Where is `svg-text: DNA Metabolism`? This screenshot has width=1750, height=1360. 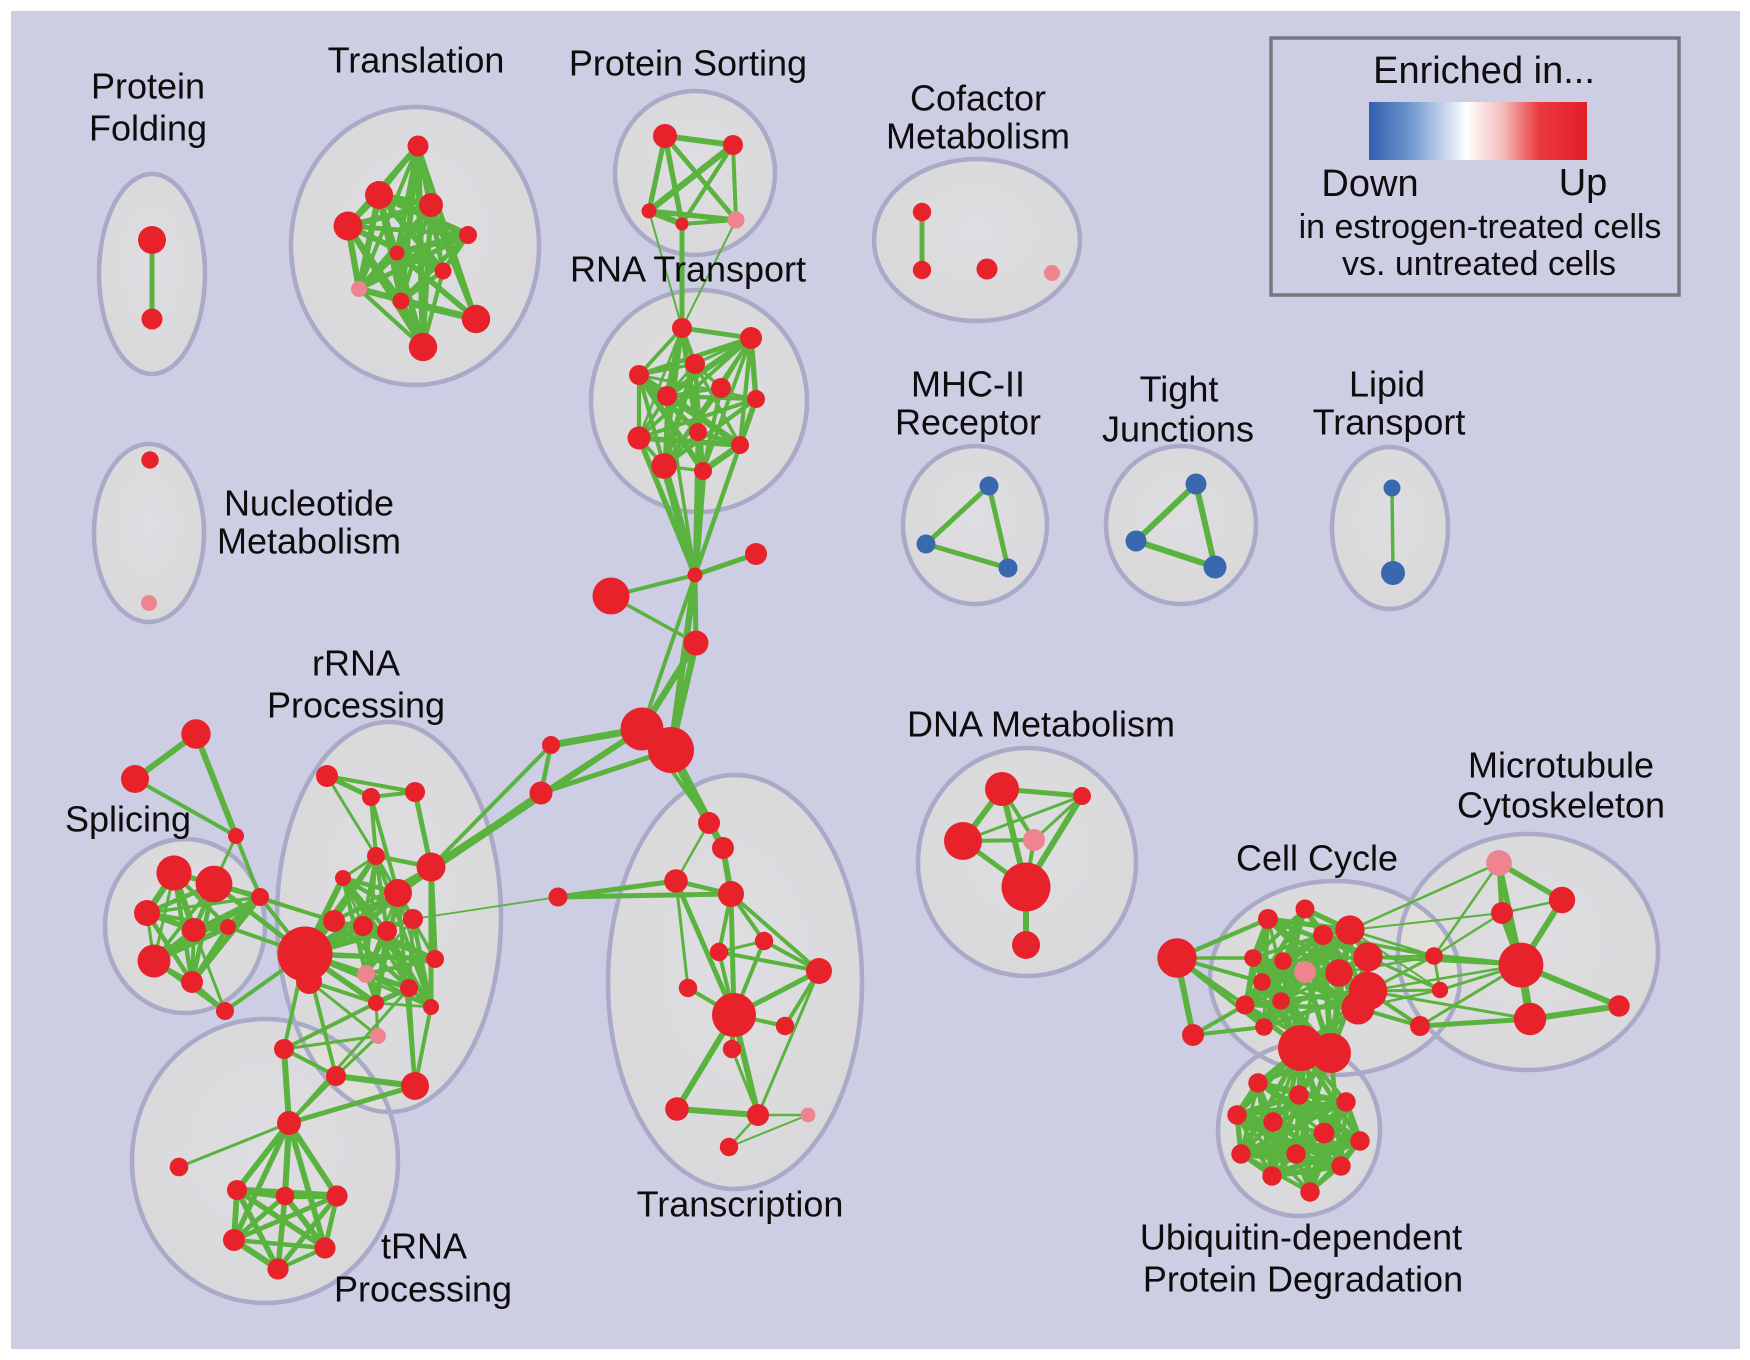
svg-text: DNA Metabolism is located at coordinates (1041, 724).